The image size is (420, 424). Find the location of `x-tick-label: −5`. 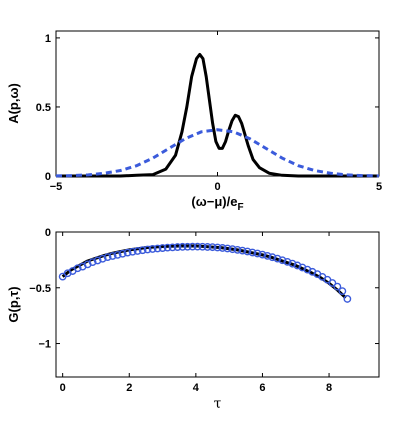

x-tick-label: −5 is located at coordinates (56, 187).